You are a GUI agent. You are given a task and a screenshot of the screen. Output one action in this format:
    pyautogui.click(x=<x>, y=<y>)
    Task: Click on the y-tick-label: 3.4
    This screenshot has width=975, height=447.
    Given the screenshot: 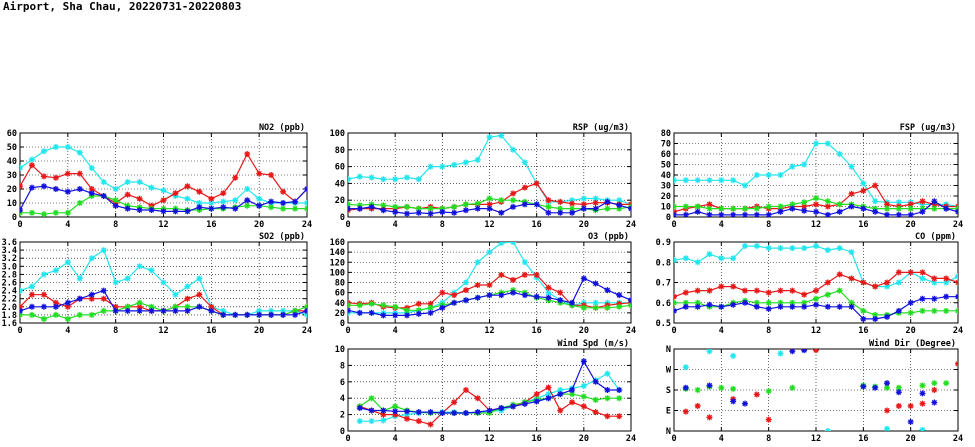 What is the action you would take?
    pyautogui.click(x=9, y=251)
    